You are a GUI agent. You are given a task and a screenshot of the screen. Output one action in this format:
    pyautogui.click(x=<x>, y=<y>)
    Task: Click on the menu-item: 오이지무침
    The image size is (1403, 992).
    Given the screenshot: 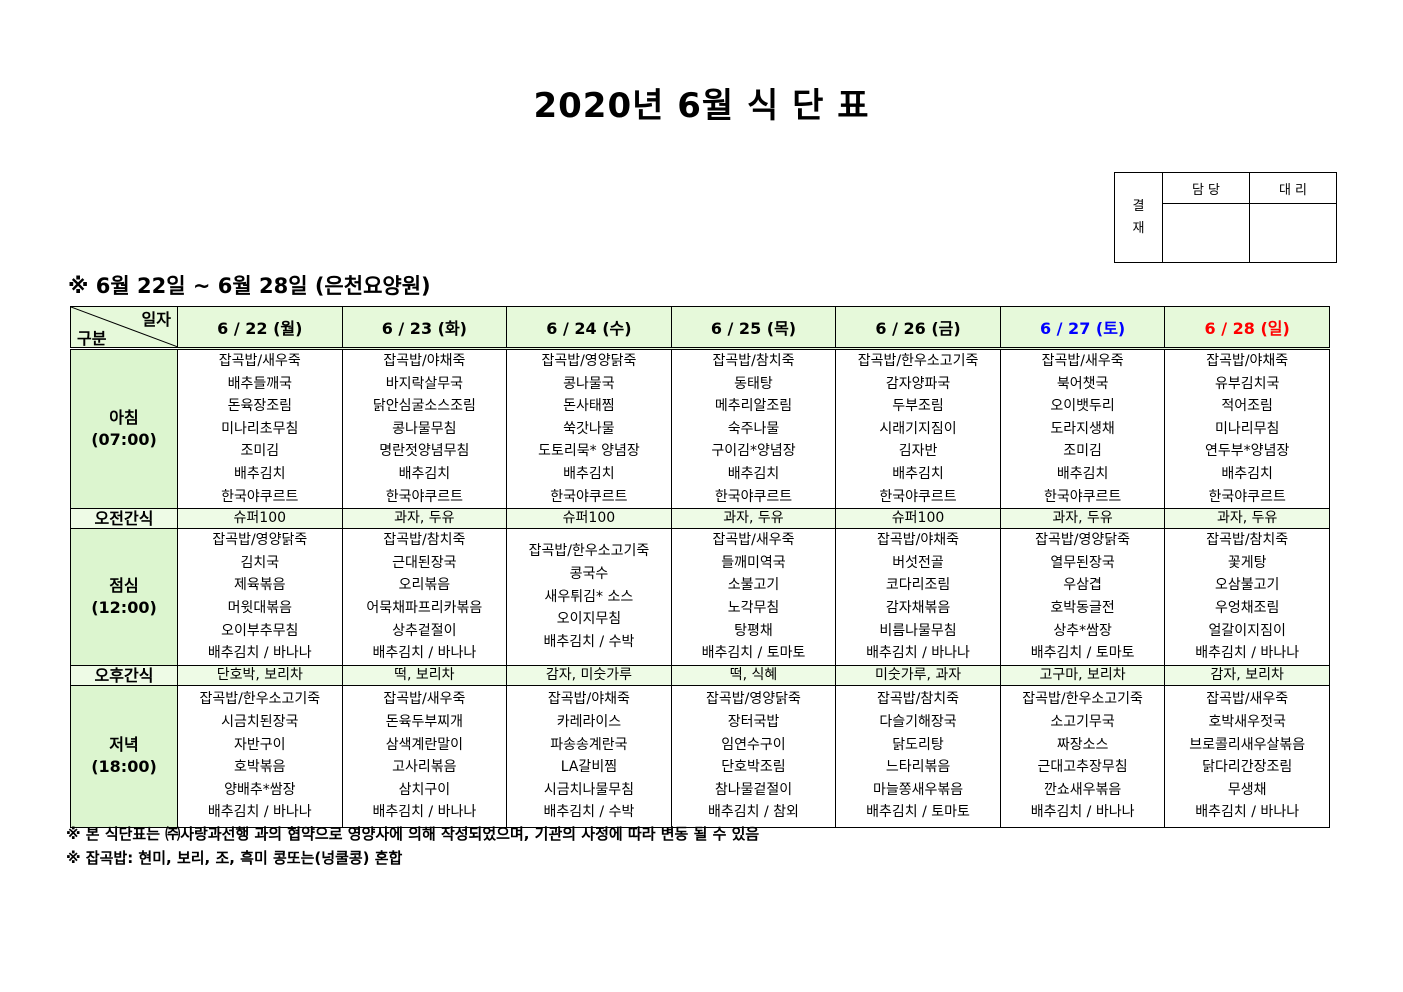 What is the action you would take?
    pyautogui.click(x=589, y=619)
    